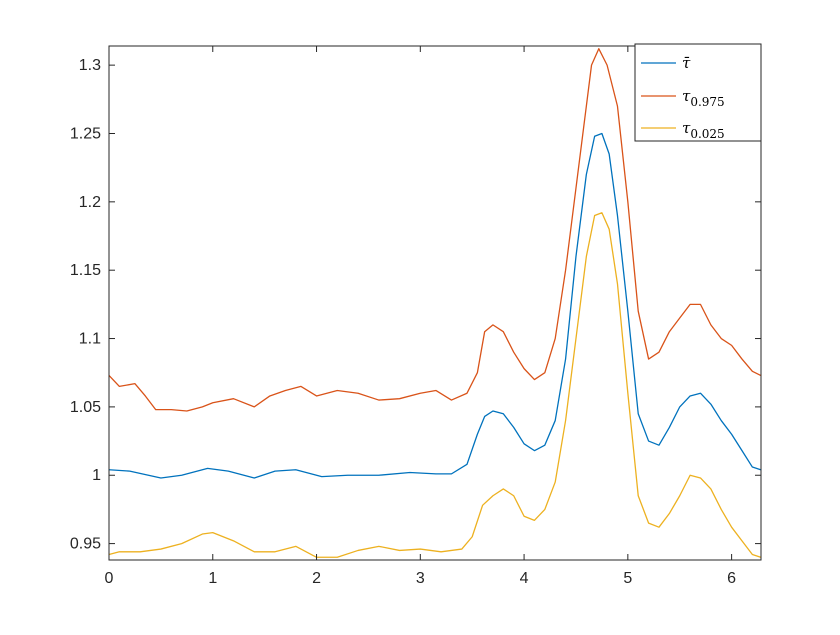  Describe the element at coordinates (703, 98) in the screenshot. I see `legend-label-1: τ0.975` at that location.